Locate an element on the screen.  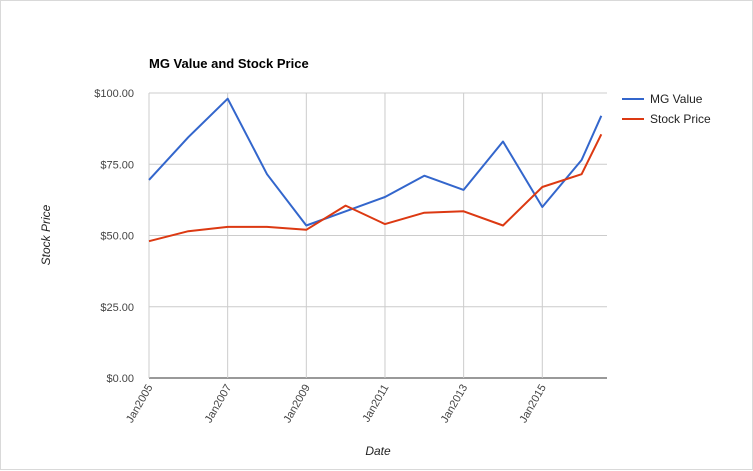
x-tick-label: Jan2015 is located at coordinates (533, 404).